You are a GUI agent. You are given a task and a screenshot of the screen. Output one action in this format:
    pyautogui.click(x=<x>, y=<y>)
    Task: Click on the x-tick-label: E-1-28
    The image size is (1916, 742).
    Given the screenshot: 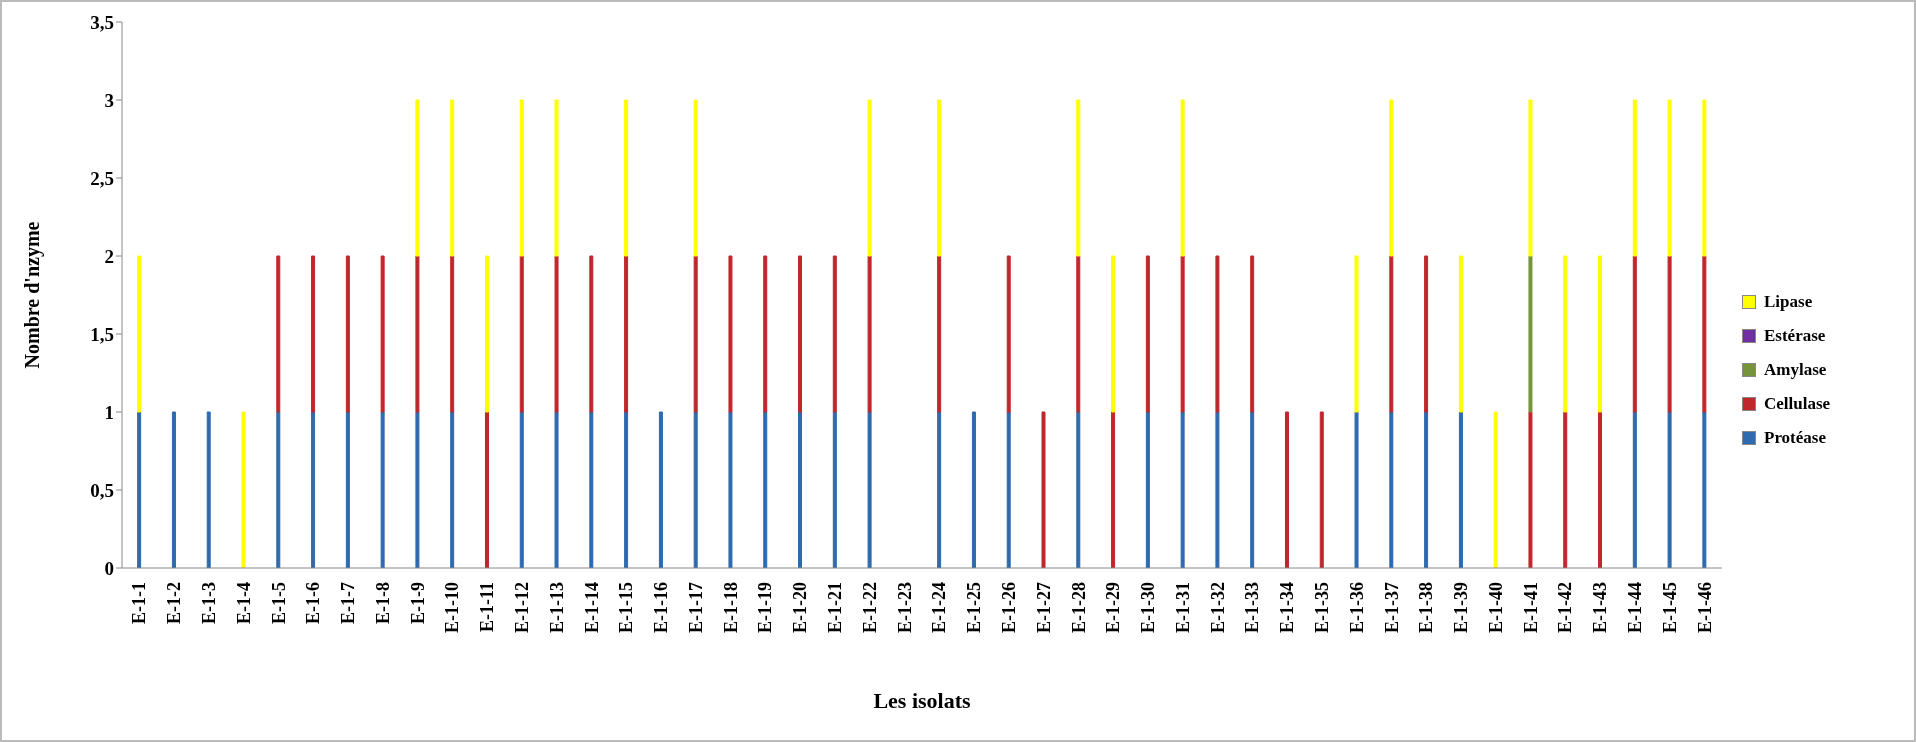 What is the action you would take?
    pyautogui.click(x=1078, y=607)
    